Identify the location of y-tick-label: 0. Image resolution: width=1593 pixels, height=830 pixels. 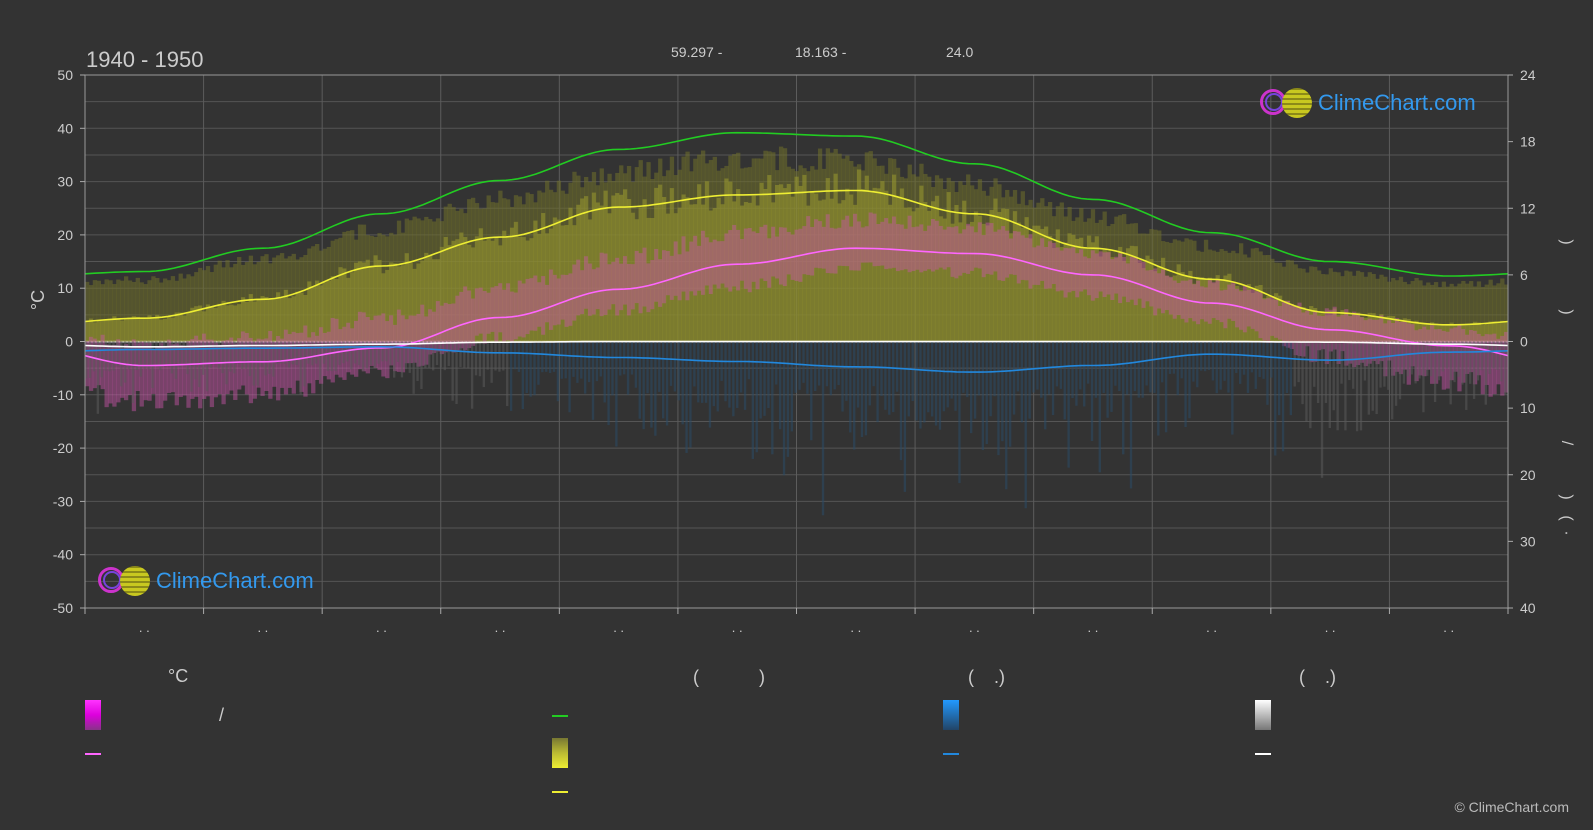
(69, 342).